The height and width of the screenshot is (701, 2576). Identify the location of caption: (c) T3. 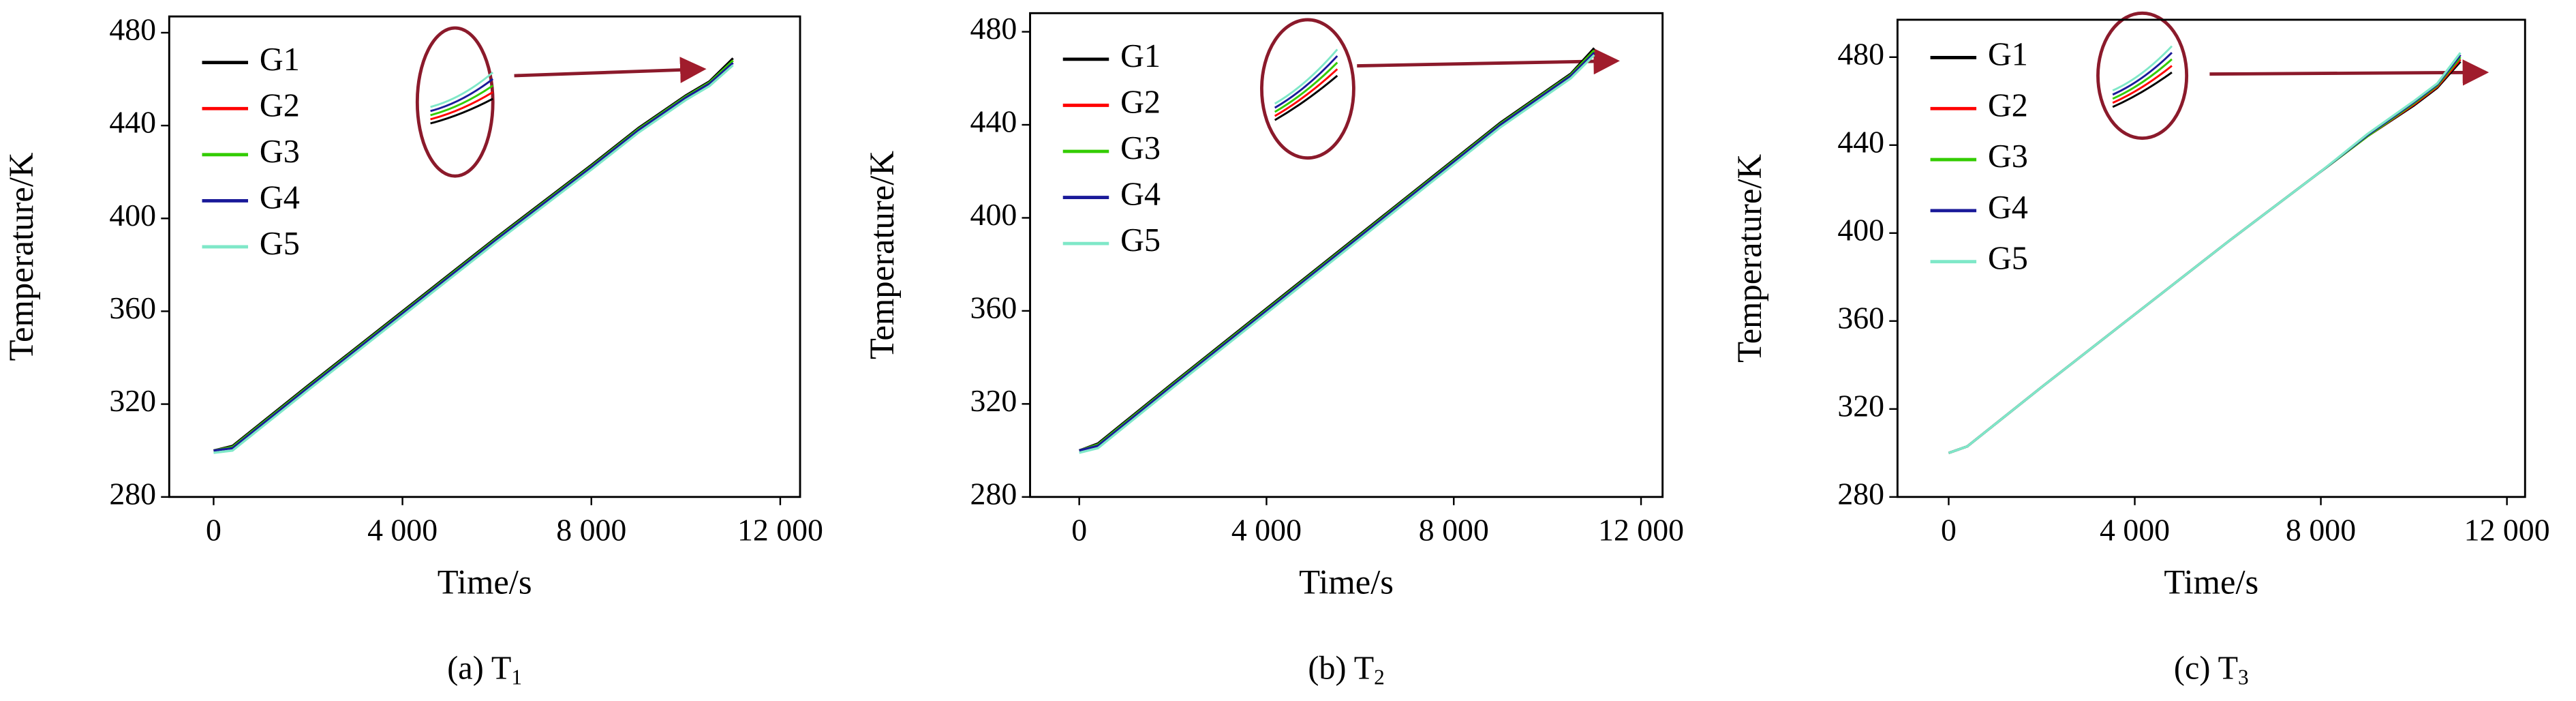
(2211, 670).